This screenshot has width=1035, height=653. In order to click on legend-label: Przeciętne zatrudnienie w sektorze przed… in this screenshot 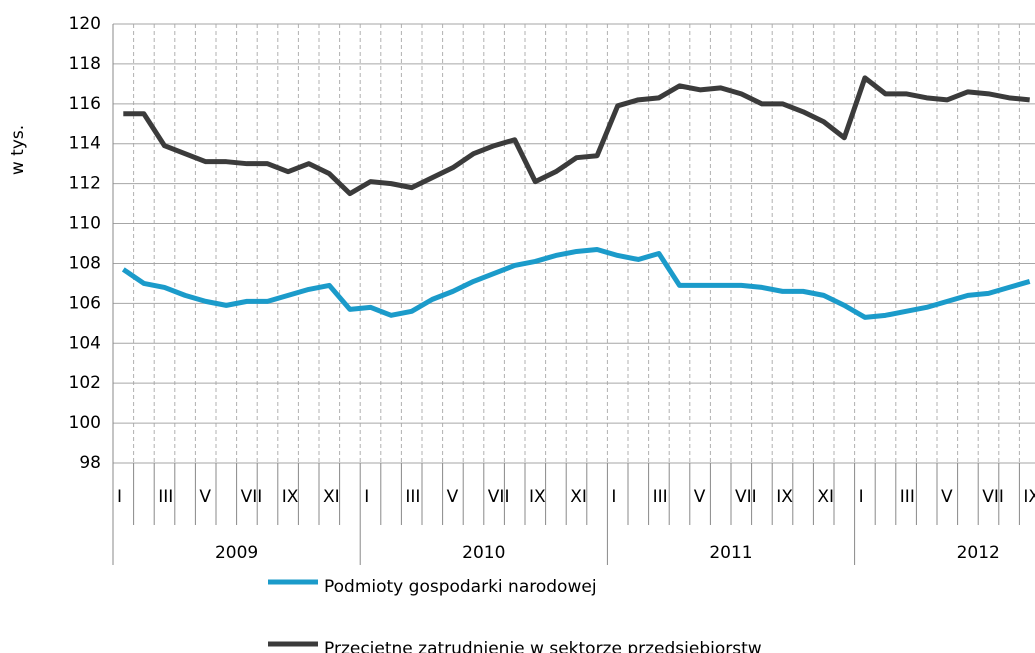, I will do `click(543, 646)`.